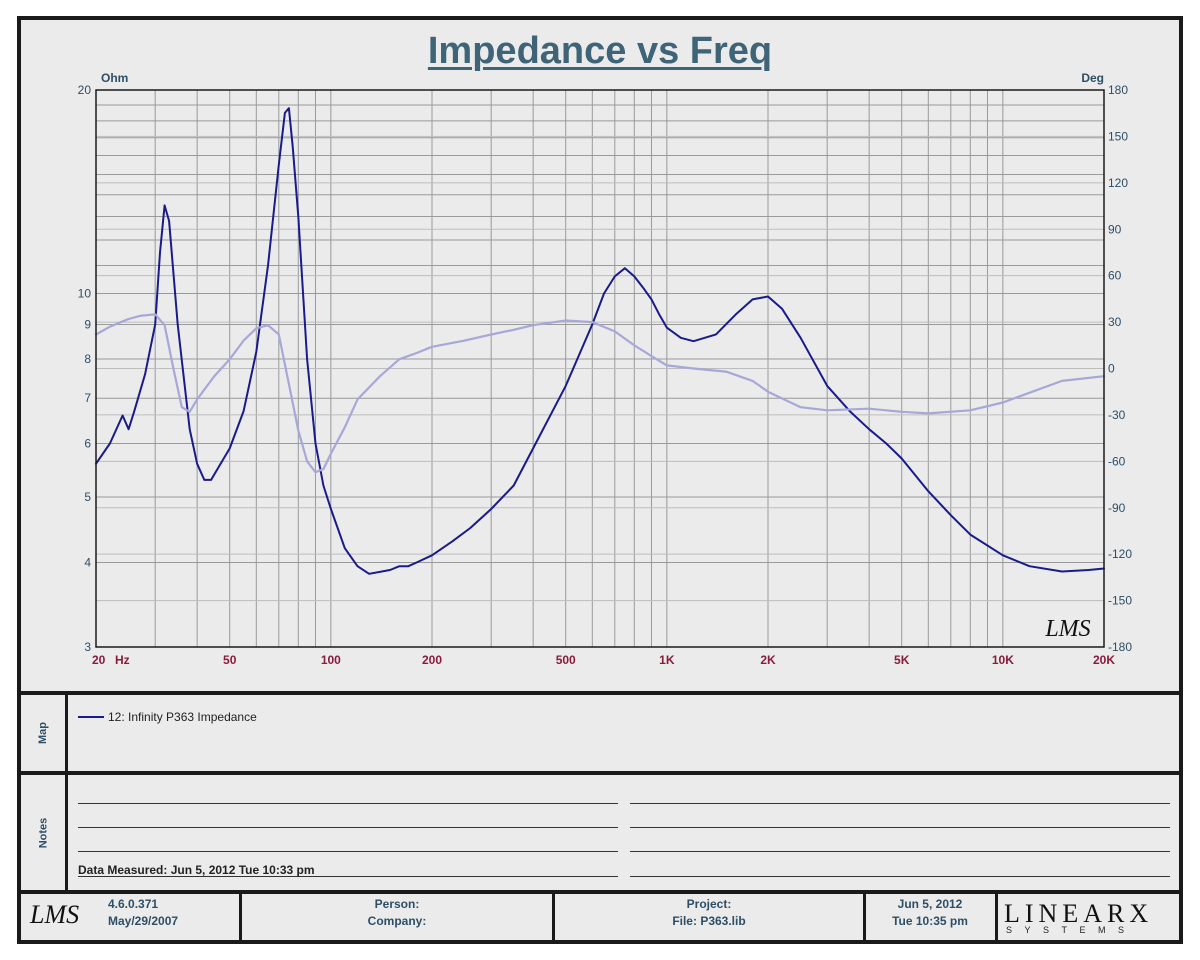  I want to click on y2-tick-label: 60, so click(1115, 276).